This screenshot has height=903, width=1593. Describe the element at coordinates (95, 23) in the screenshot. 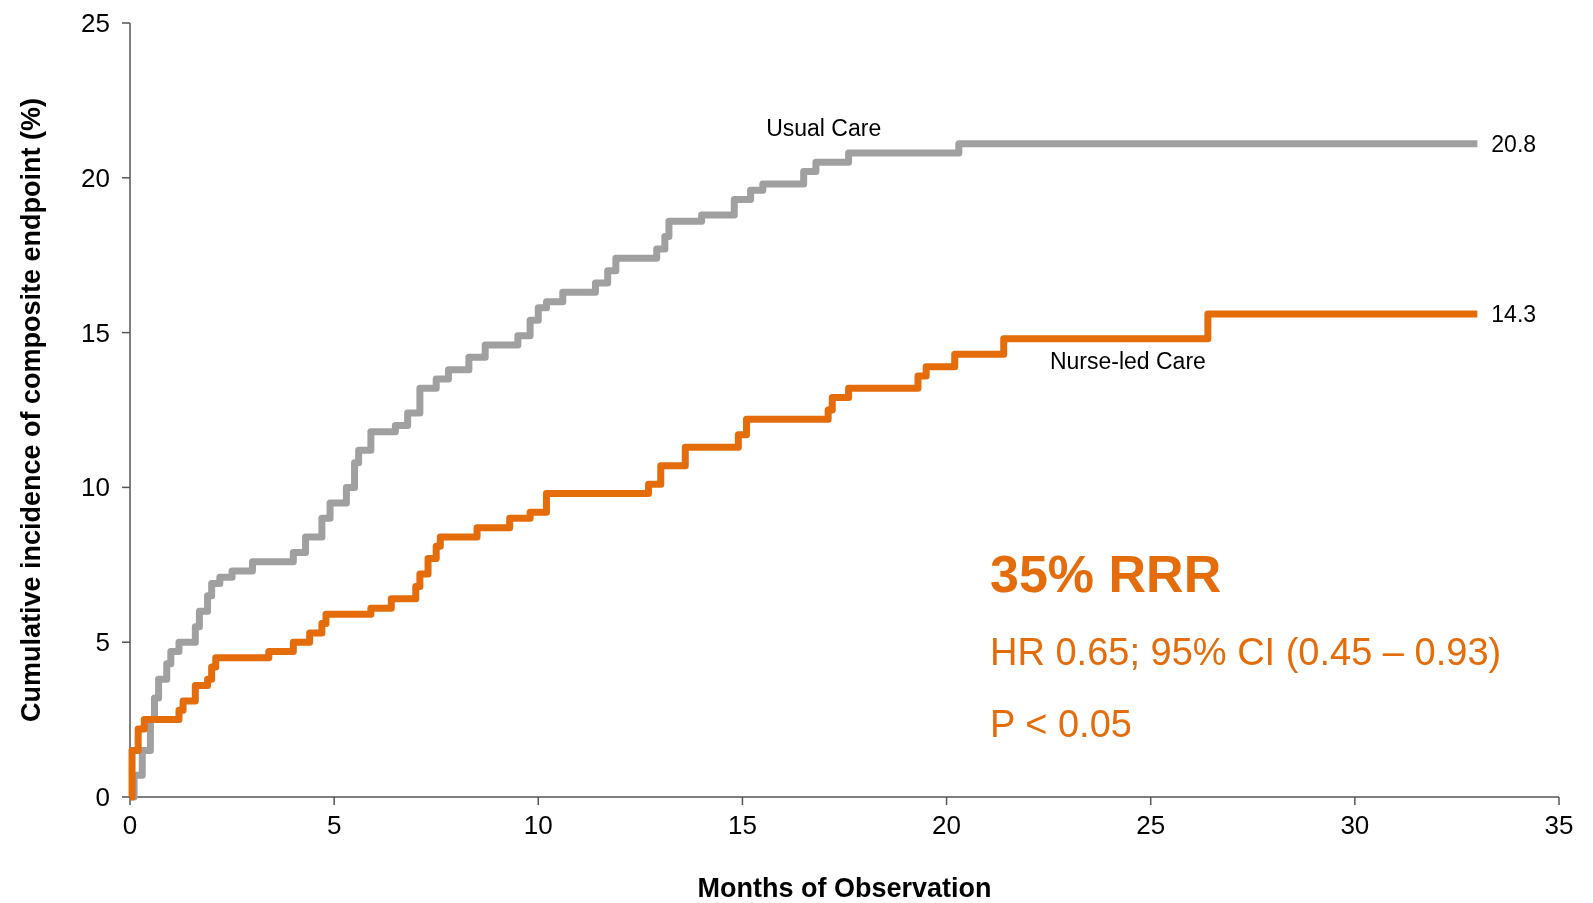

I see `y-tick-label: 25` at that location.